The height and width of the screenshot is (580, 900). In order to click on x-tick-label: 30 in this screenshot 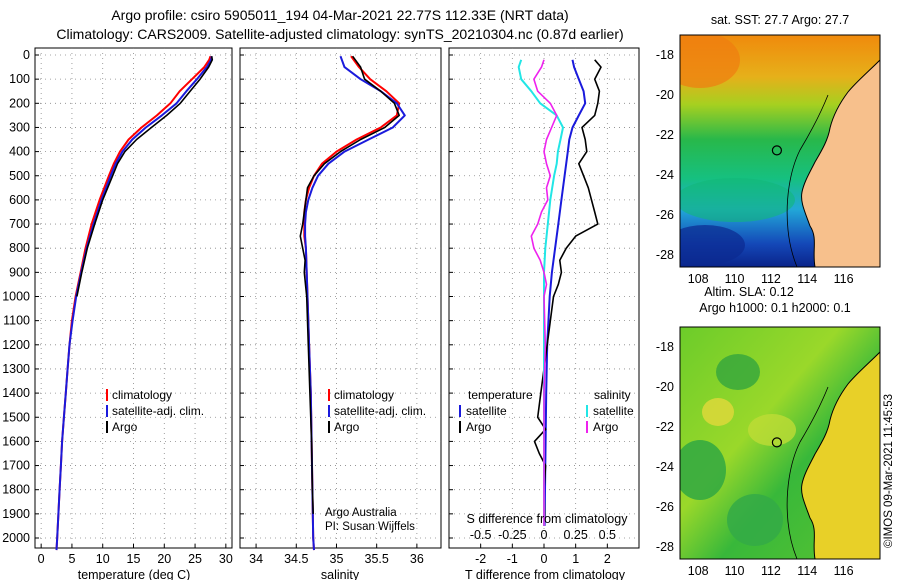, I will do `click(226, 559)`.